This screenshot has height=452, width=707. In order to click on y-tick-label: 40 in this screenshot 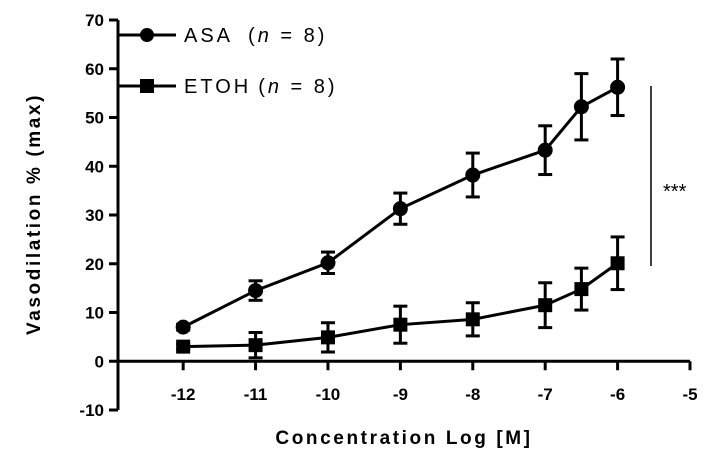, I will do `click(94, 166)`.